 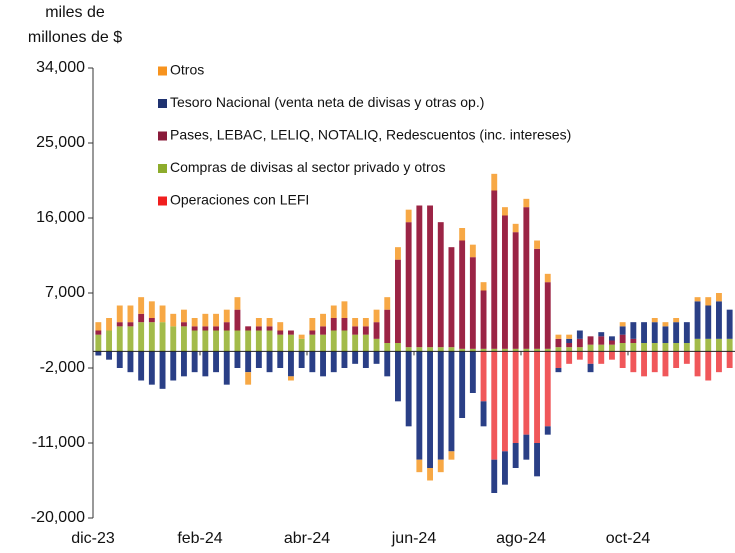 What do you see at coordinates (58, 442) in the screenshot?
I see `y-tick-label: -11,000` at bounding box center [58, 442].